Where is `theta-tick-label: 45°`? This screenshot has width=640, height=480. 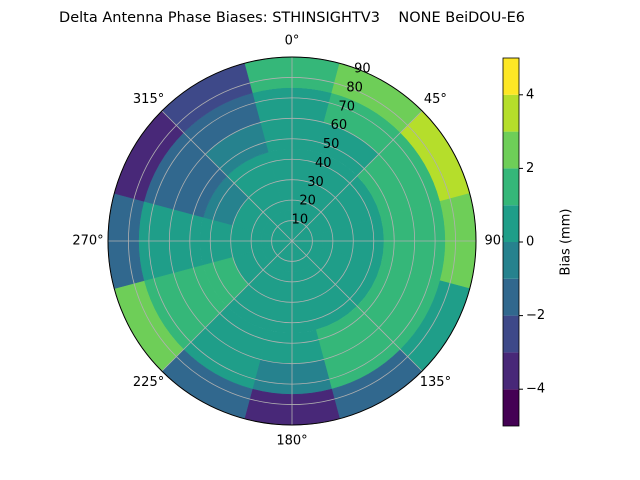 theta-tick-label: 45° is located at coordinates (435, 99).